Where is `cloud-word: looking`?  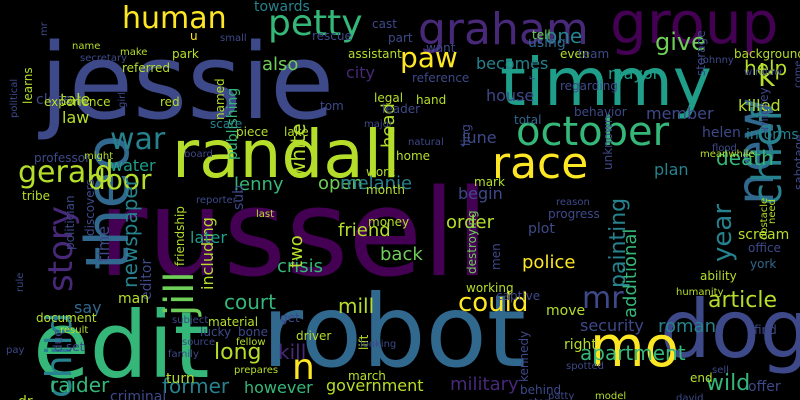
cloud-word: looking is located at coordinates (378, 344).